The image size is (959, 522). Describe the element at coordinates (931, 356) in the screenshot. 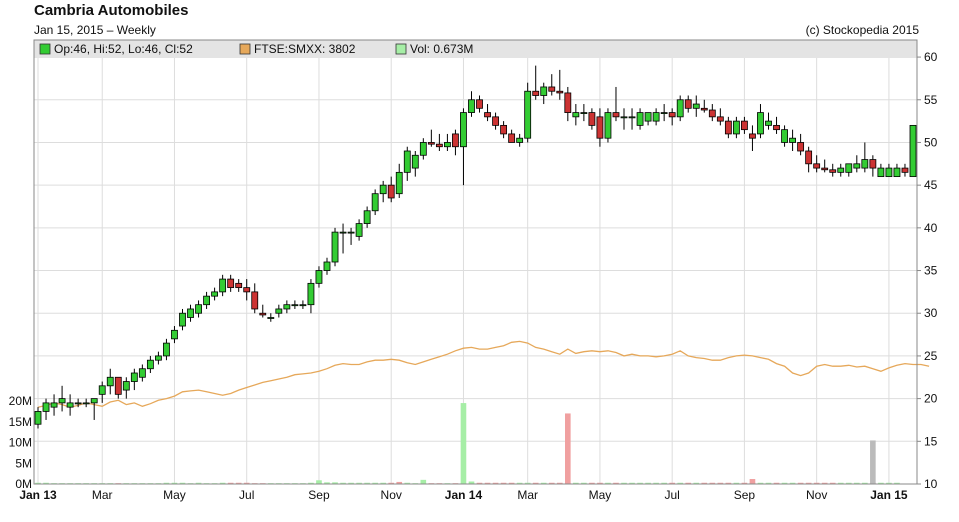

I see `price-tick-label: 25` at that location.